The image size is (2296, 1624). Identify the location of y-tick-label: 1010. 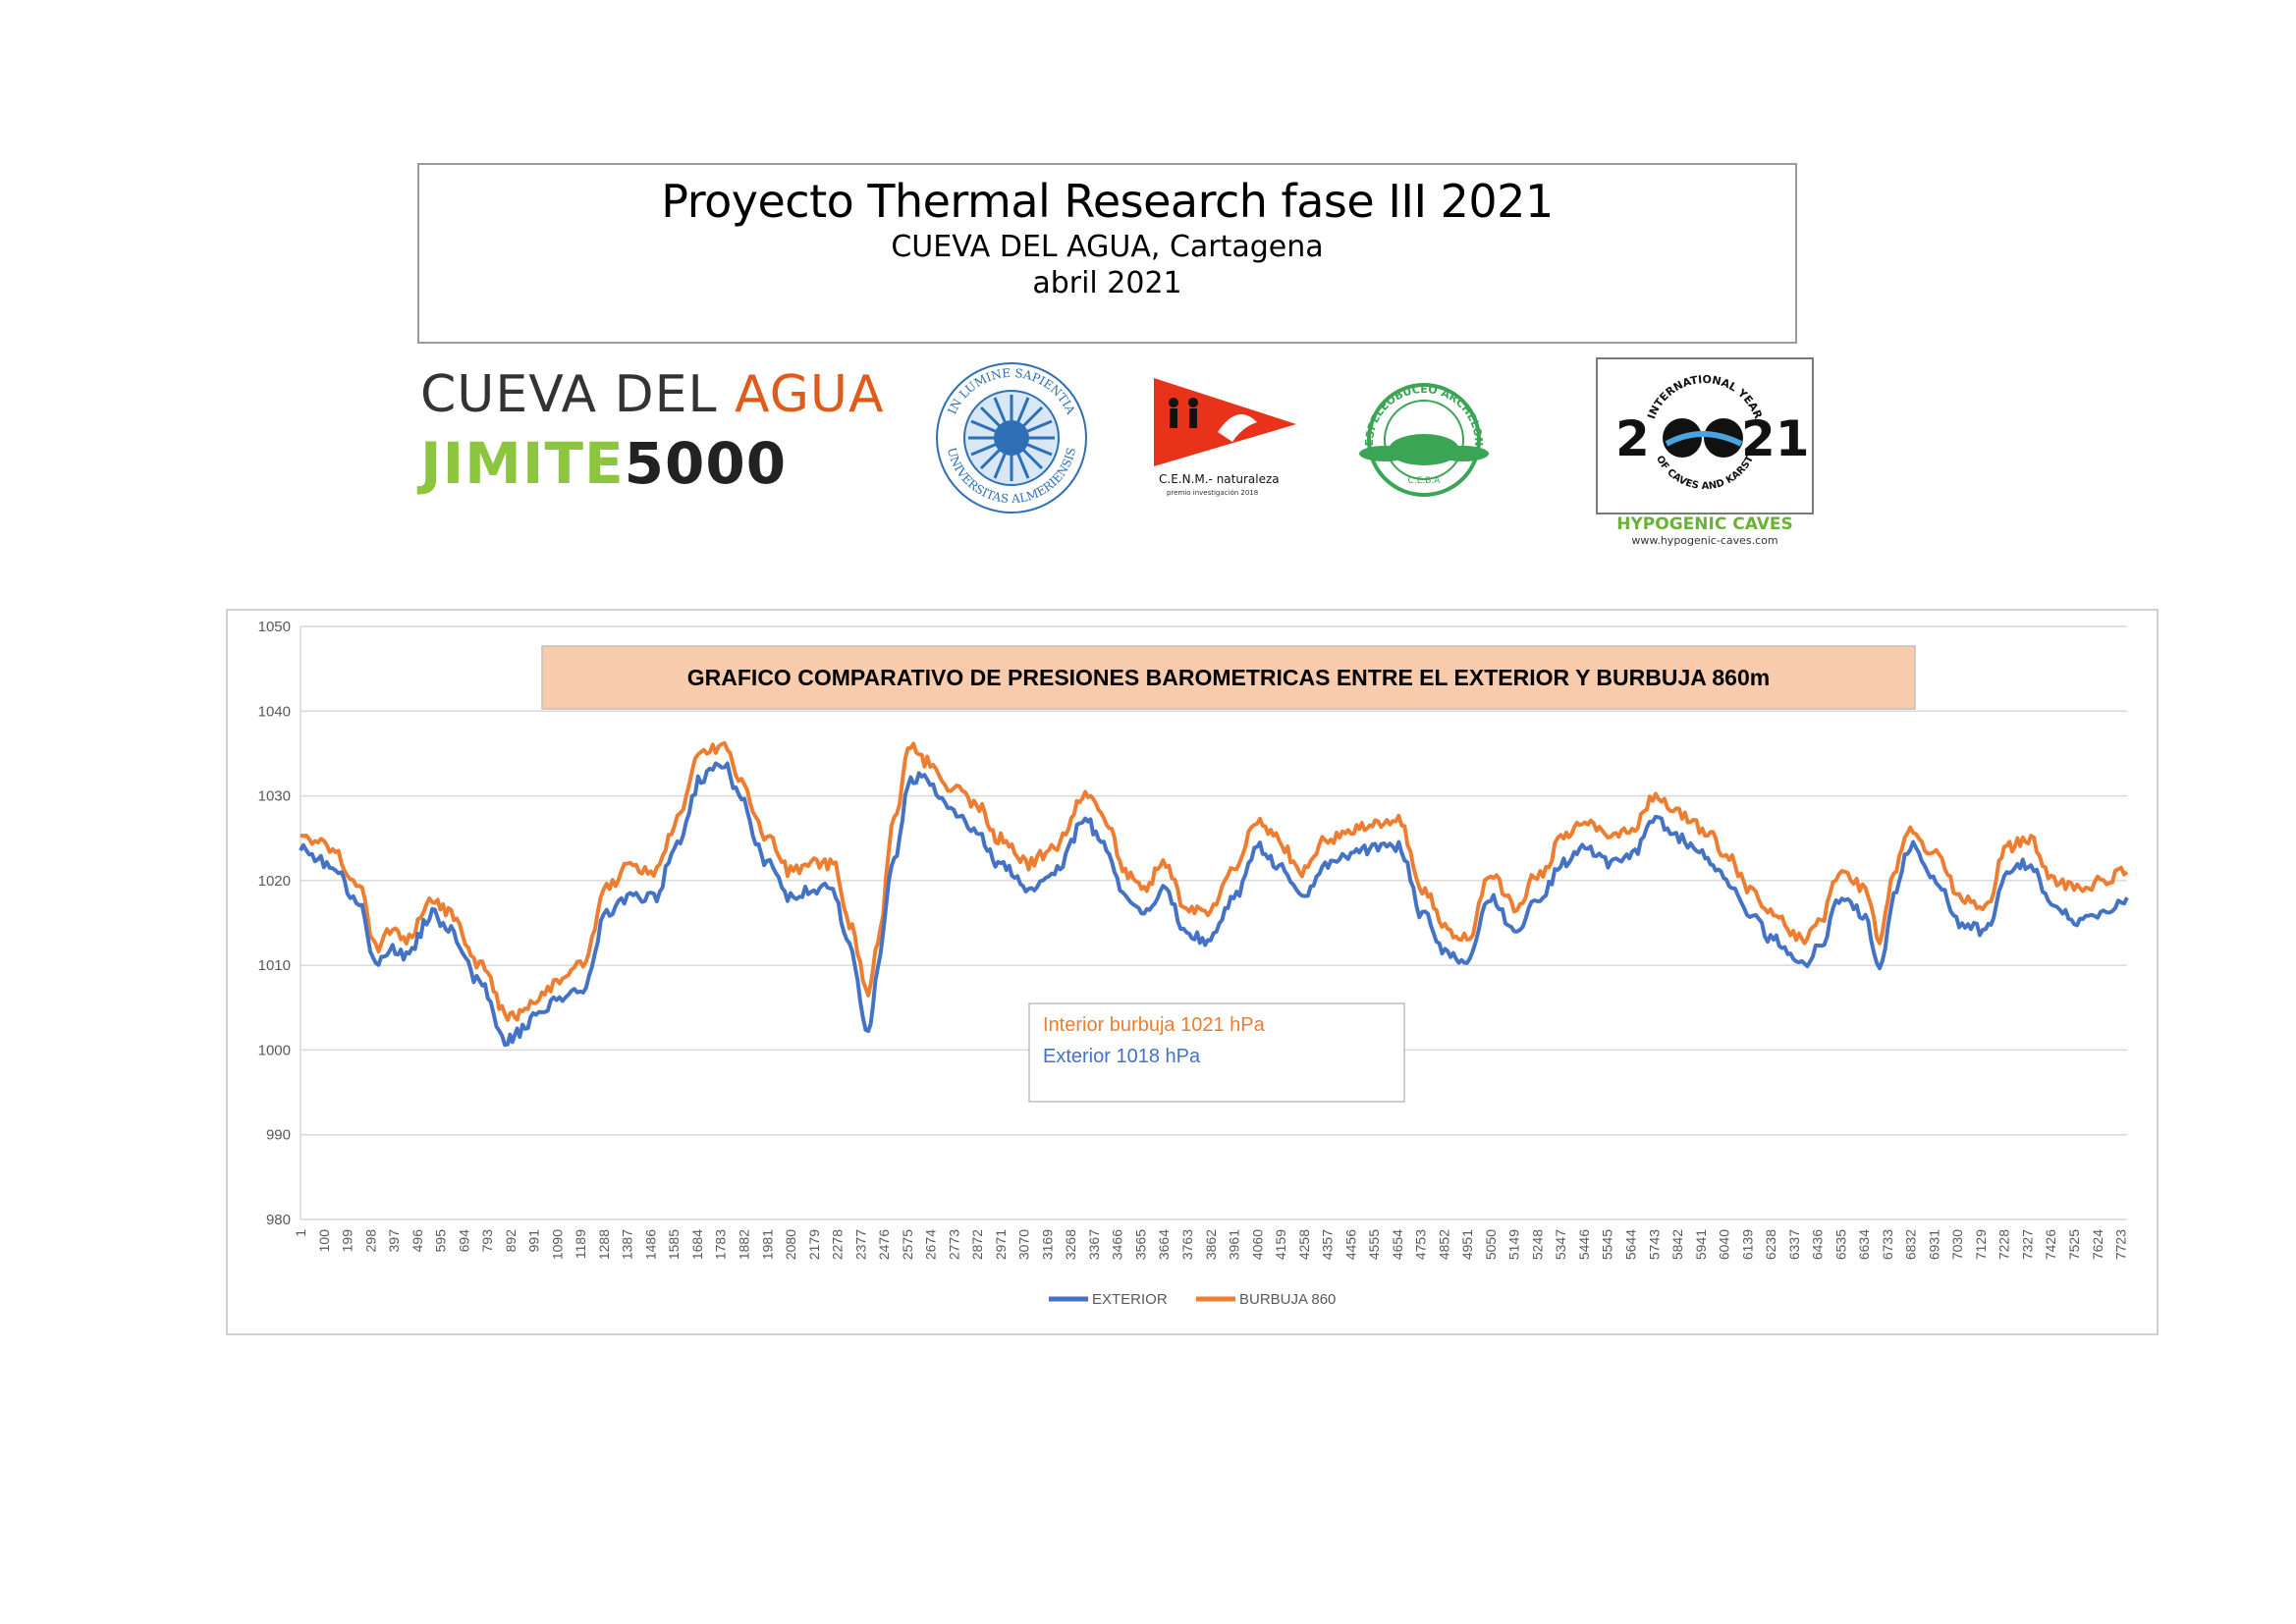
(274, 965).